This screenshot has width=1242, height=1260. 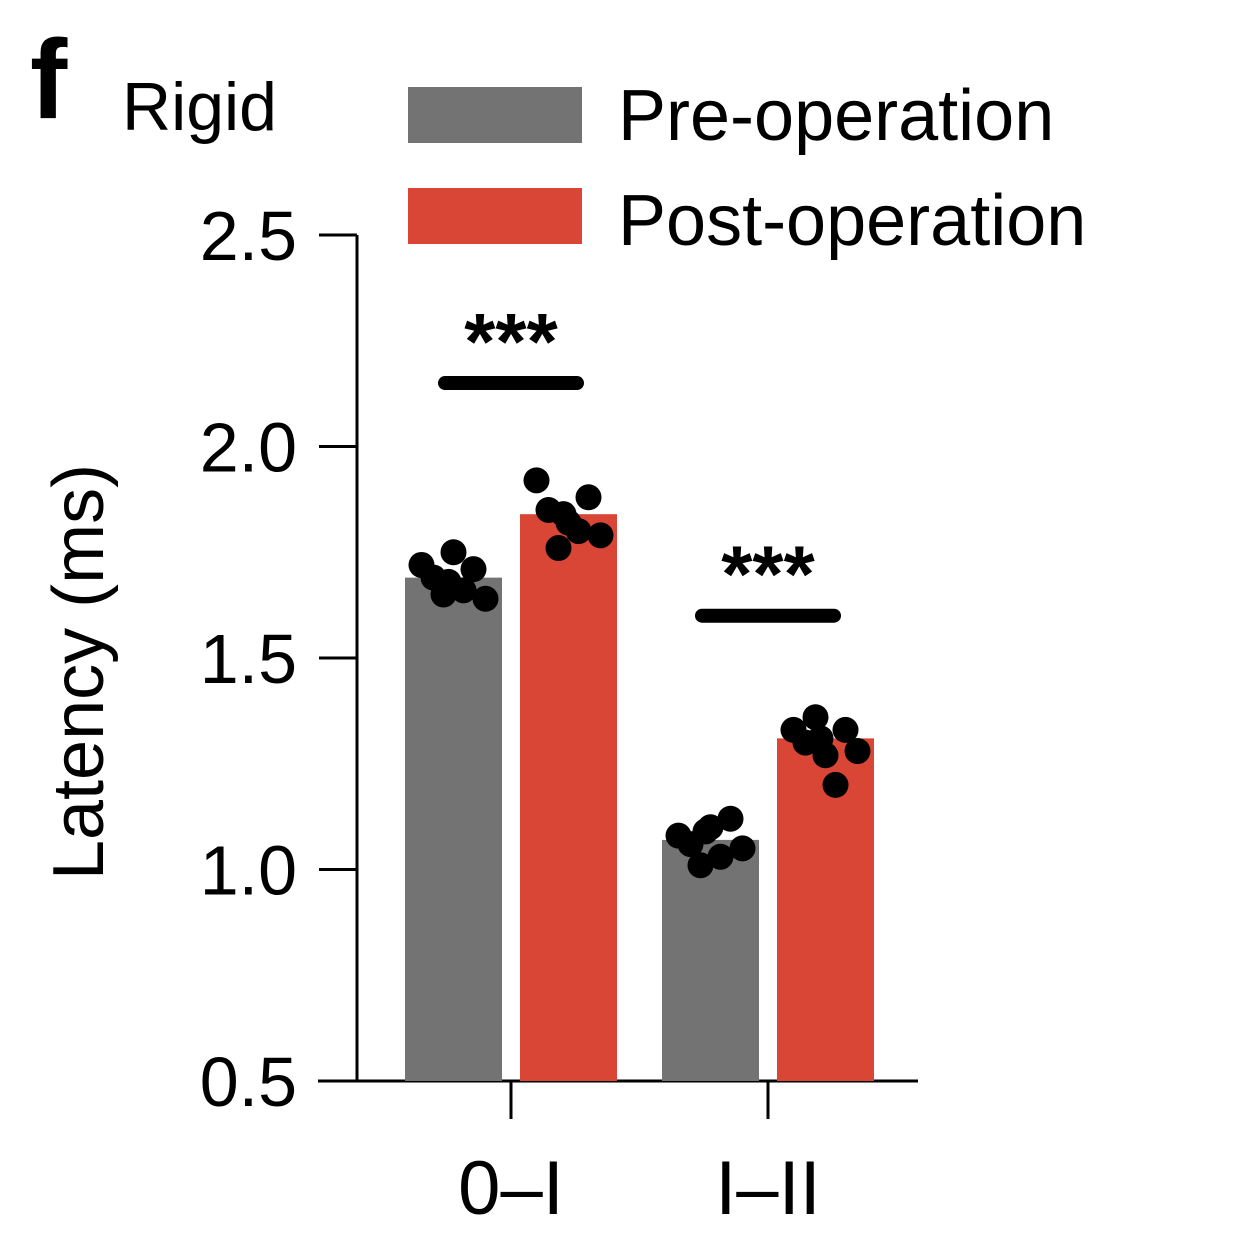 I want to click on y-tick-label-1: 1.0, so click(x=248, y=871).